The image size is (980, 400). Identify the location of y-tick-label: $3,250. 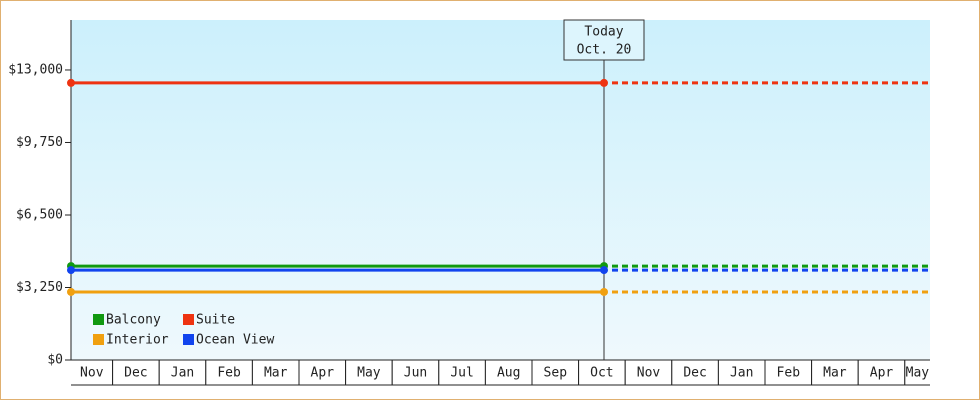
(39, 287).